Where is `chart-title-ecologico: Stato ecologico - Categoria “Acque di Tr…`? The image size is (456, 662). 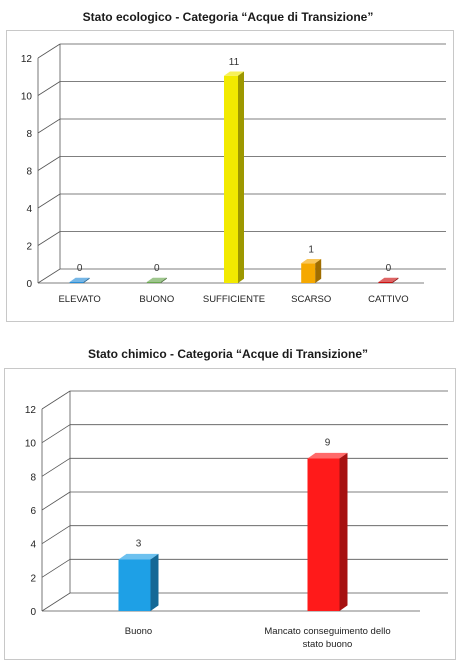
chart-title-ecologico: Stato ecologico - Categoria “Acque di Tr… is located at coordinates (228, 17).